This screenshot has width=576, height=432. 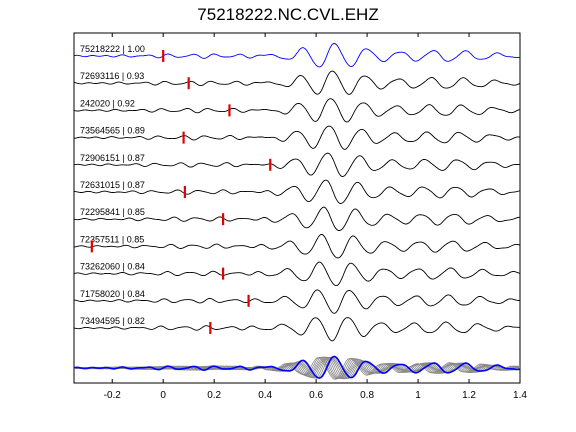 What do you see at coordinates (418, 395) in the screenshot?
I see `x-tick-label: 1` at bounding box center [418, 395].